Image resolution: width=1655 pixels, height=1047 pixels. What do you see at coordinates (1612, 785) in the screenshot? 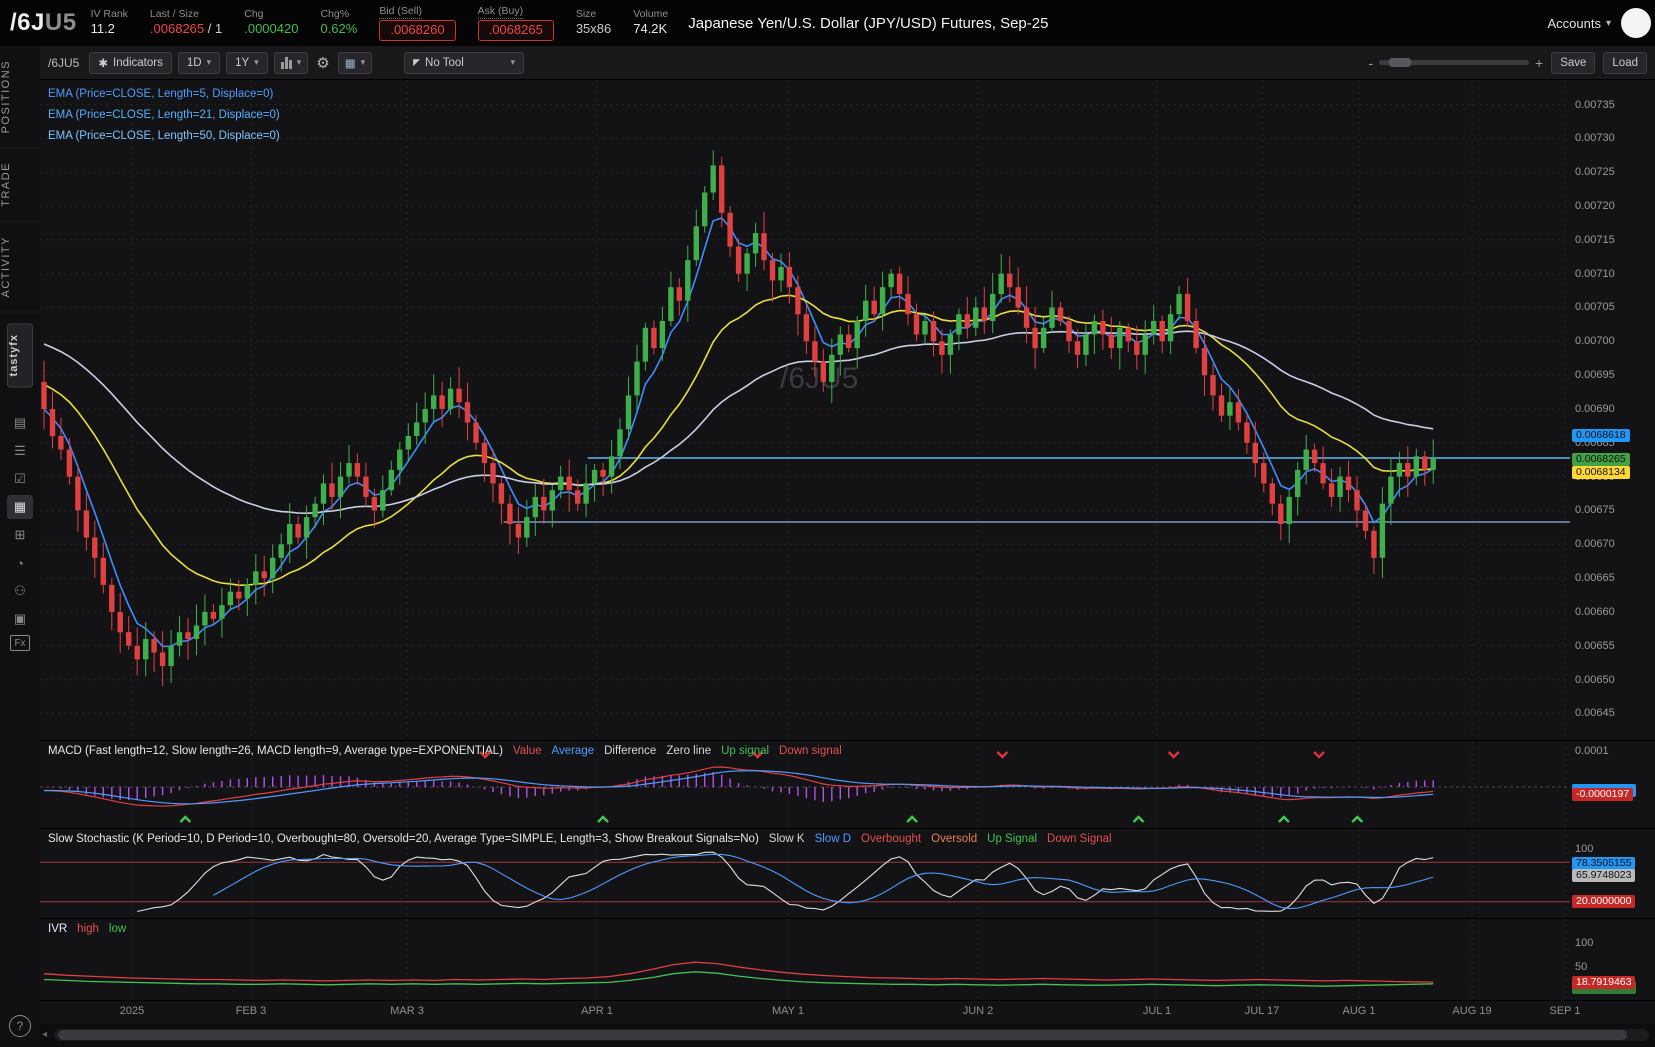
I see `macd-axis: 0.0001 -0.0000197` at bounding box center [1612, 785].